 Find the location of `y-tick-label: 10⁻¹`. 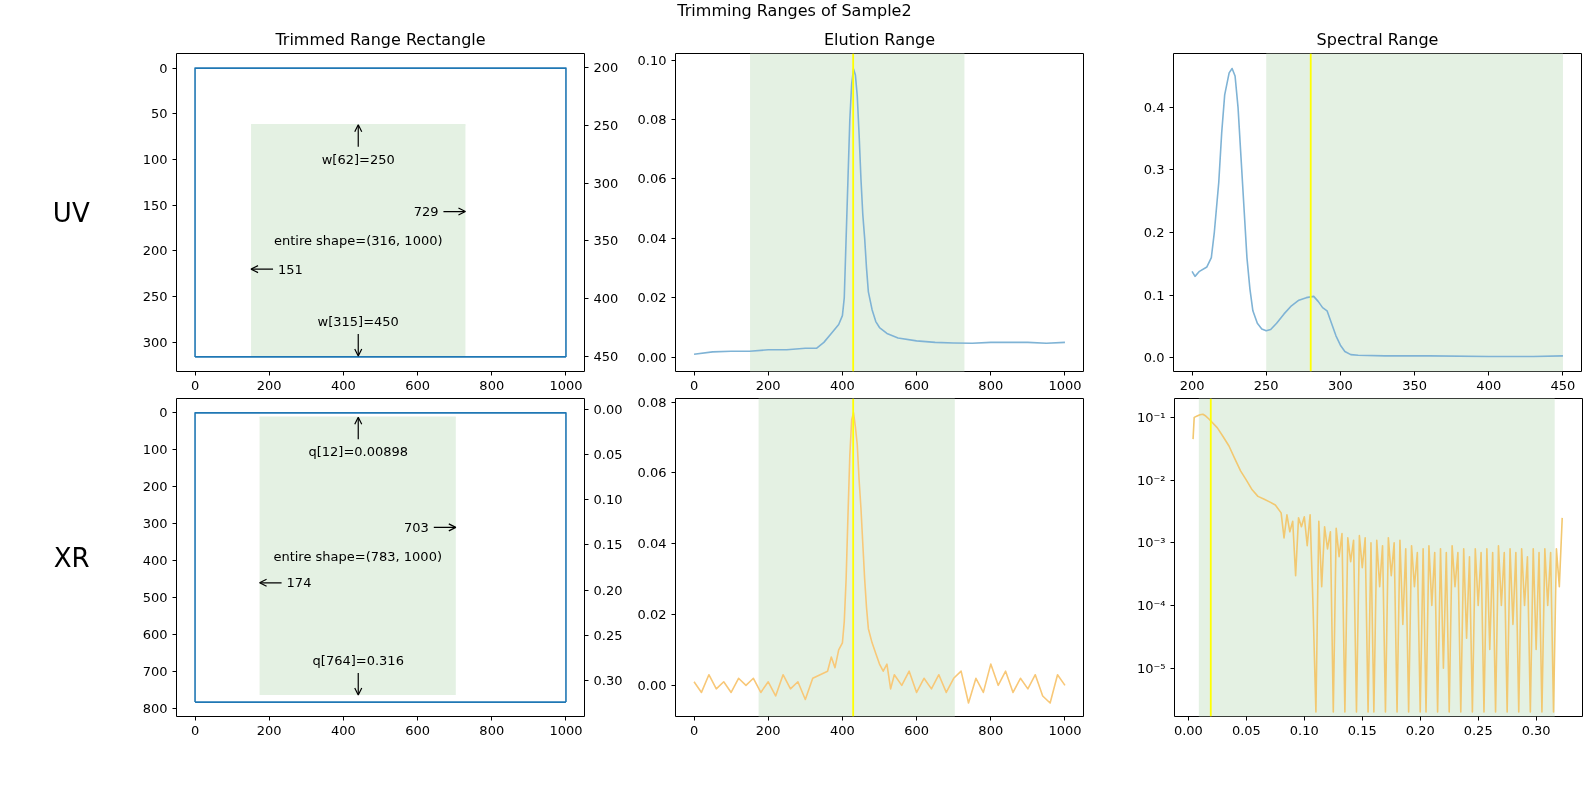

y-tick-label: 10⁻¹ is located at coordinates (1151, 417).